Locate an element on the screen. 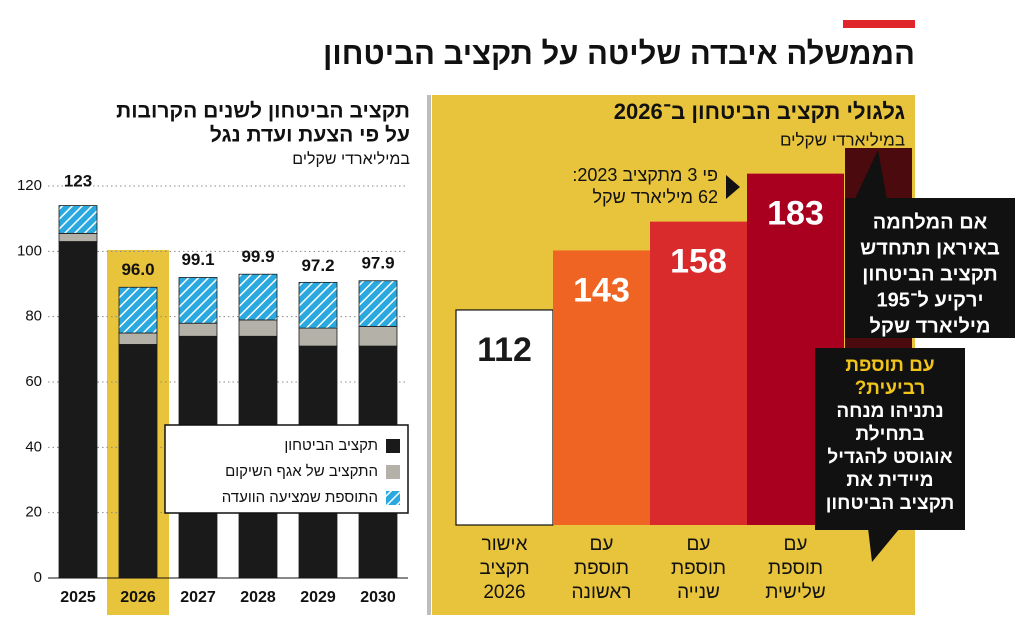 The height and width of the screenshot is (629, 1024). y-tick-label: 120 is located at coordinates (29, 185).